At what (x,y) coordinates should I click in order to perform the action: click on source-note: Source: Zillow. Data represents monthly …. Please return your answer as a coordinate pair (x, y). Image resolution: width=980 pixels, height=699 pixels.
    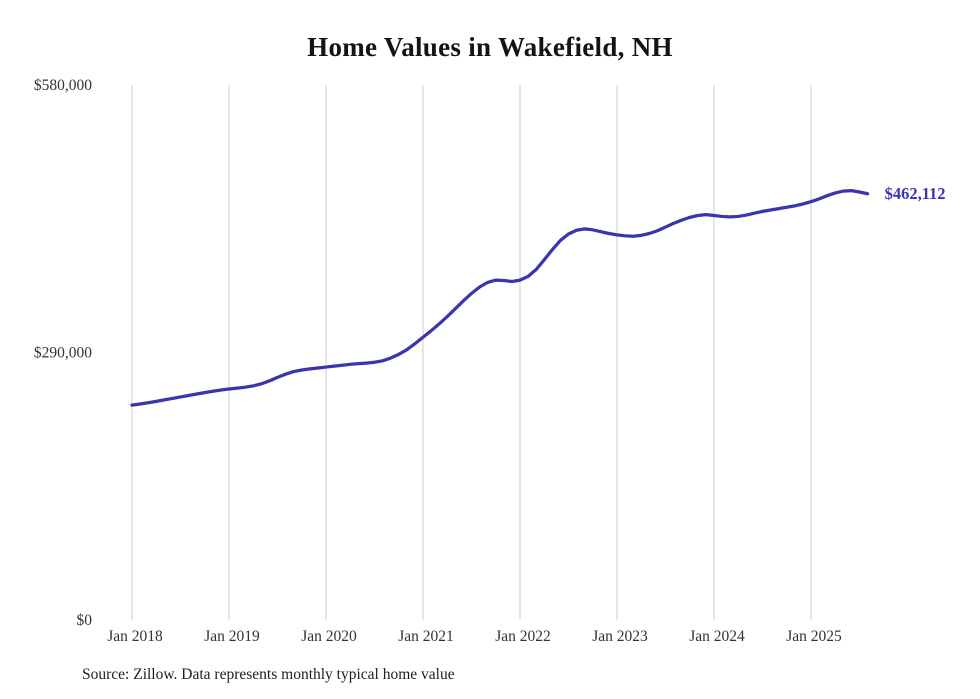
    Looking at the image, I should click on (268, 674).